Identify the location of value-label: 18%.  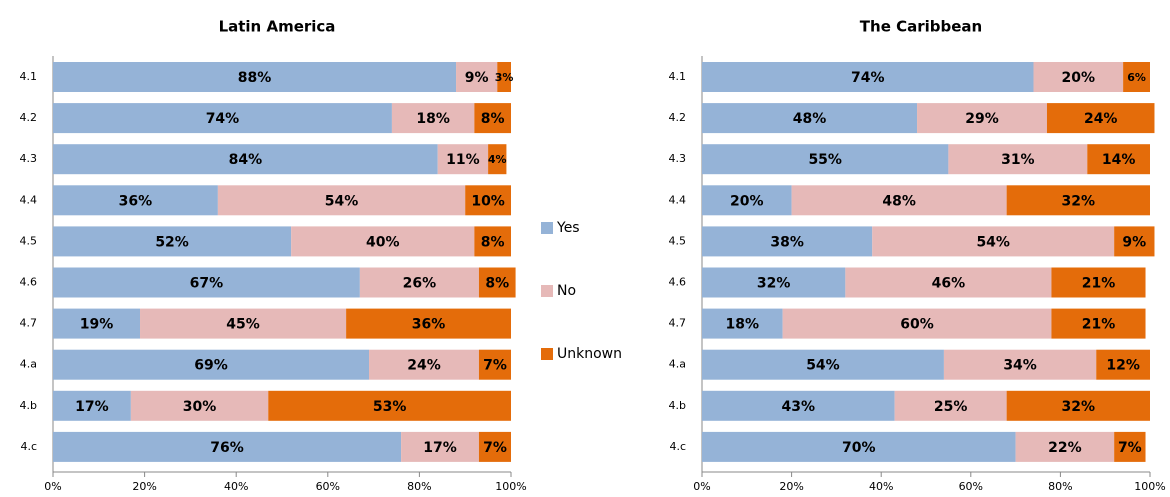
(743, 325).